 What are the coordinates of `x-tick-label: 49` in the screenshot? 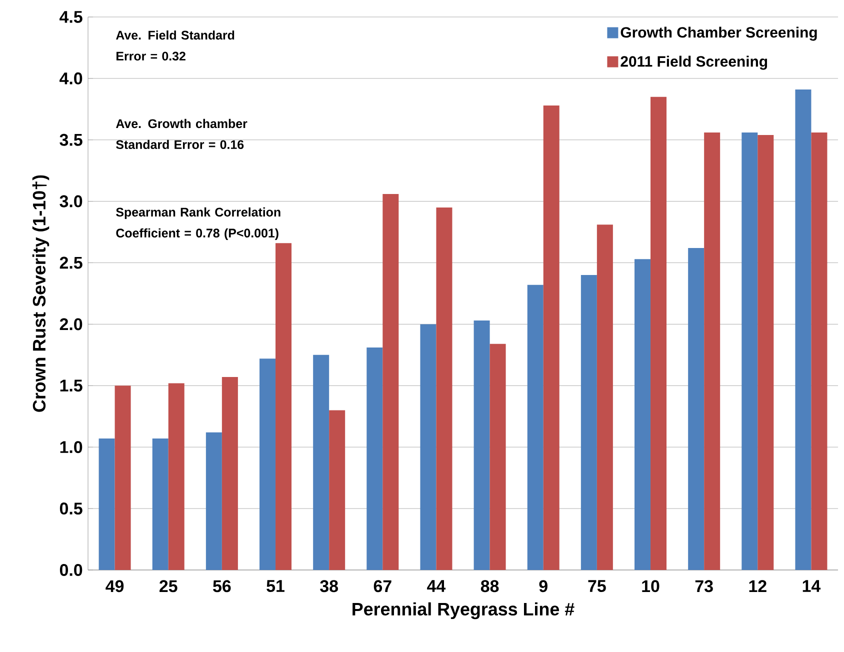 It's located at (115, 586).